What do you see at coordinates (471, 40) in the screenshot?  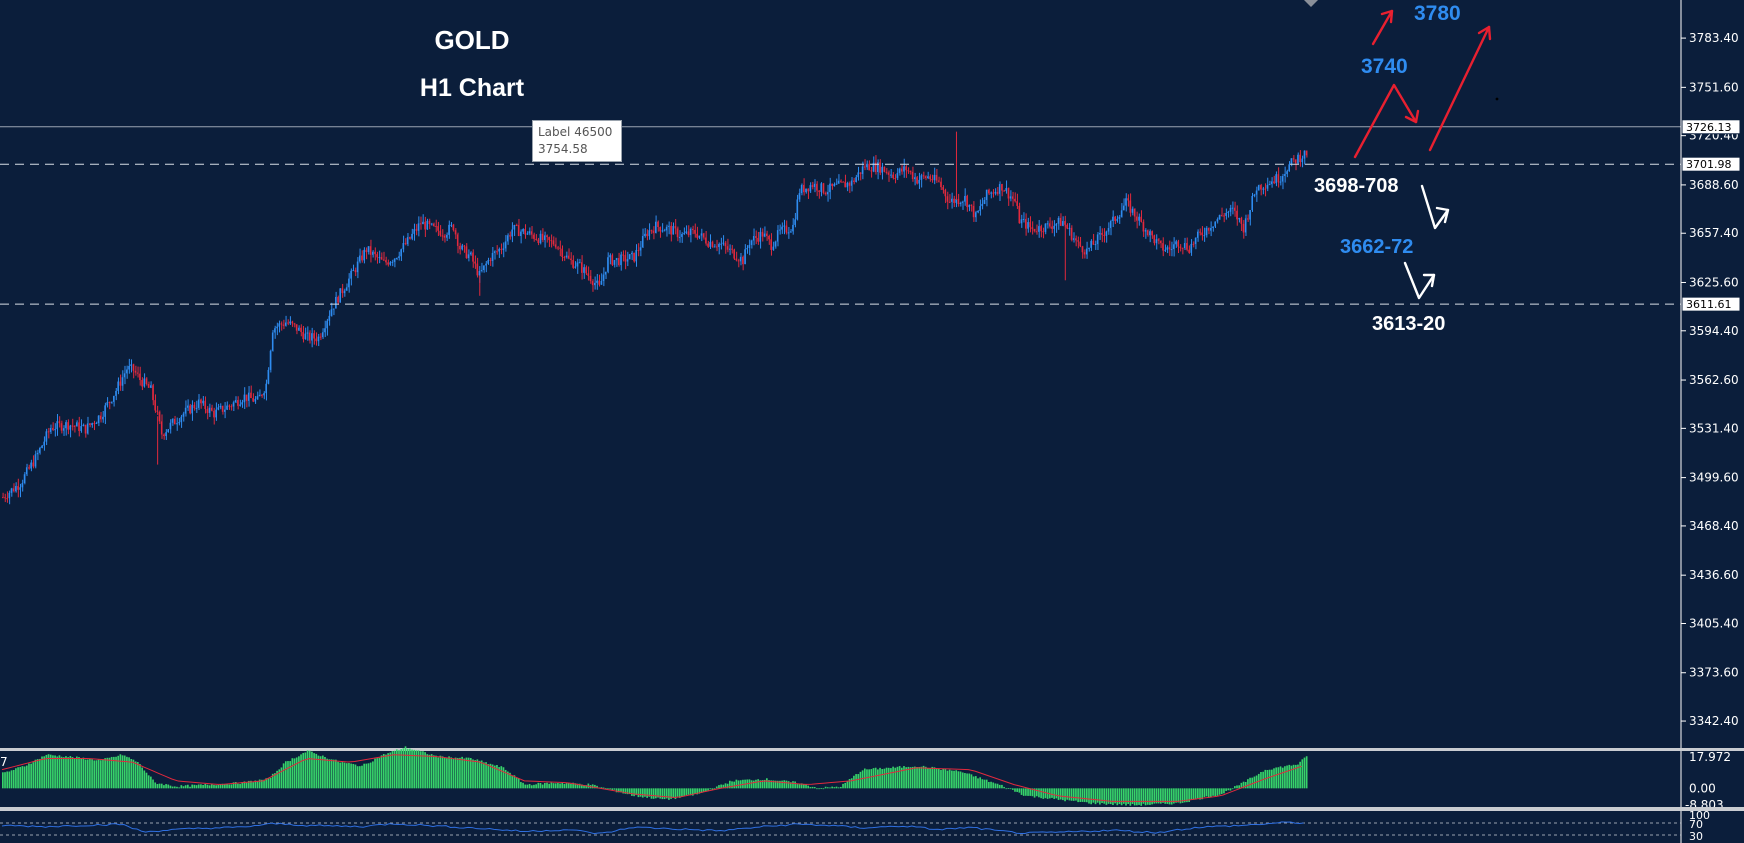 I see `chart-title-symbol: GOLD` at bounding box center [471, 40].